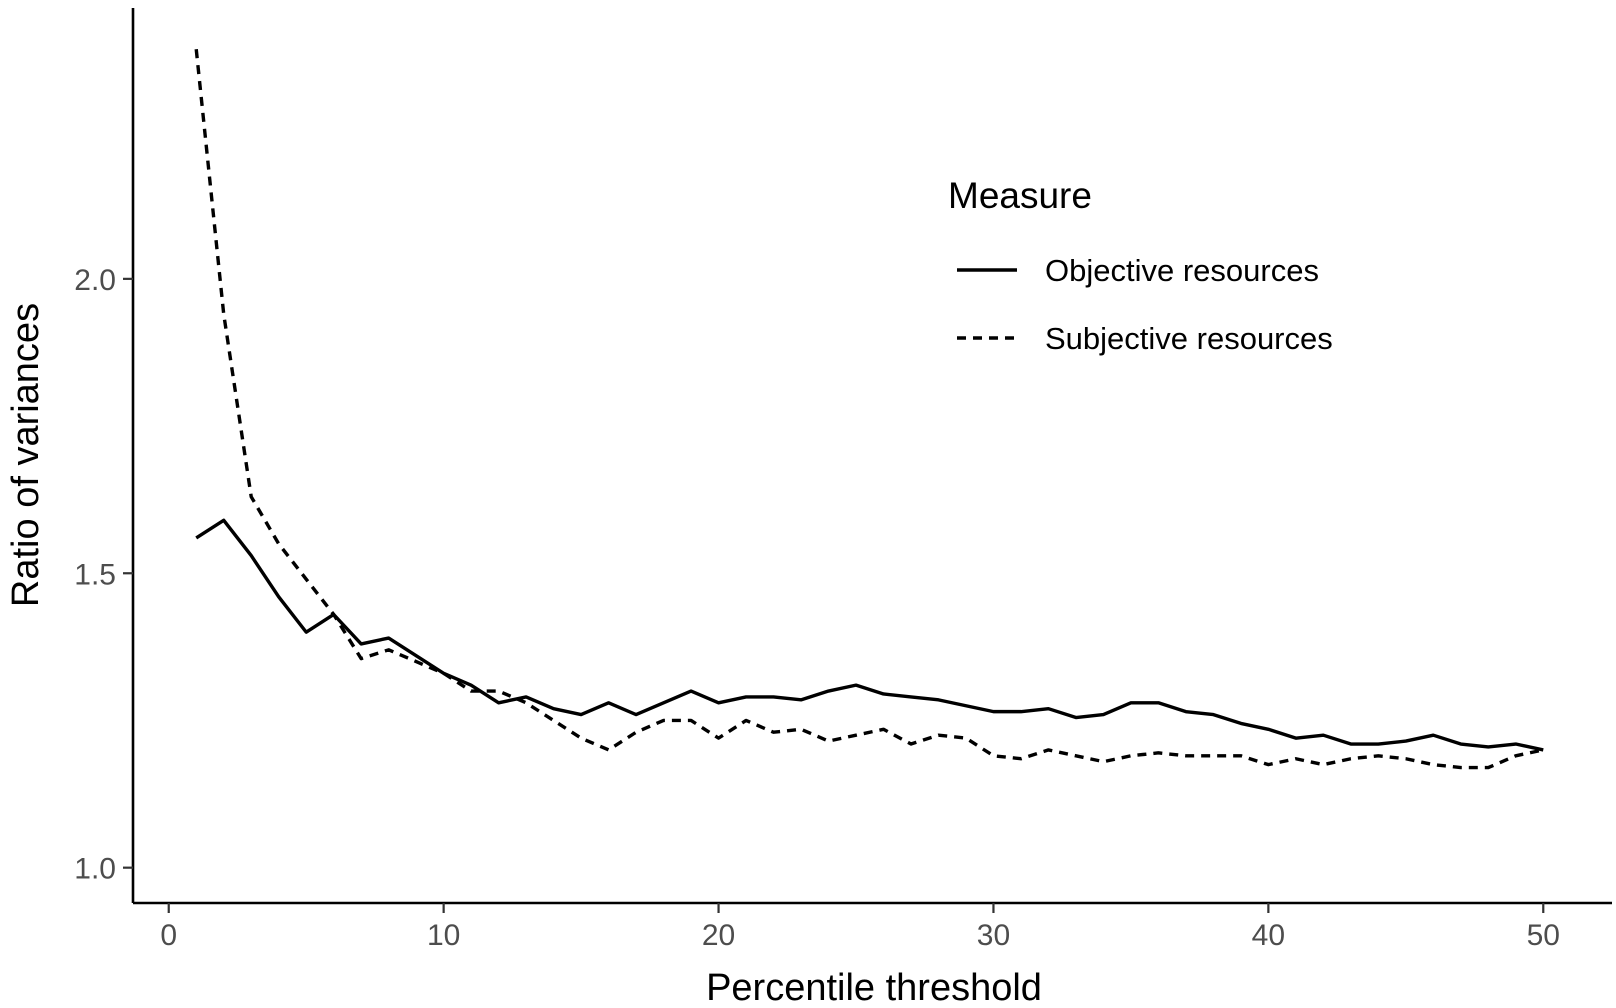  What do you see at coordinates (168, 935) in the screenshot?
I see `x-tick-label: 0` at bounding box center [168, 935].